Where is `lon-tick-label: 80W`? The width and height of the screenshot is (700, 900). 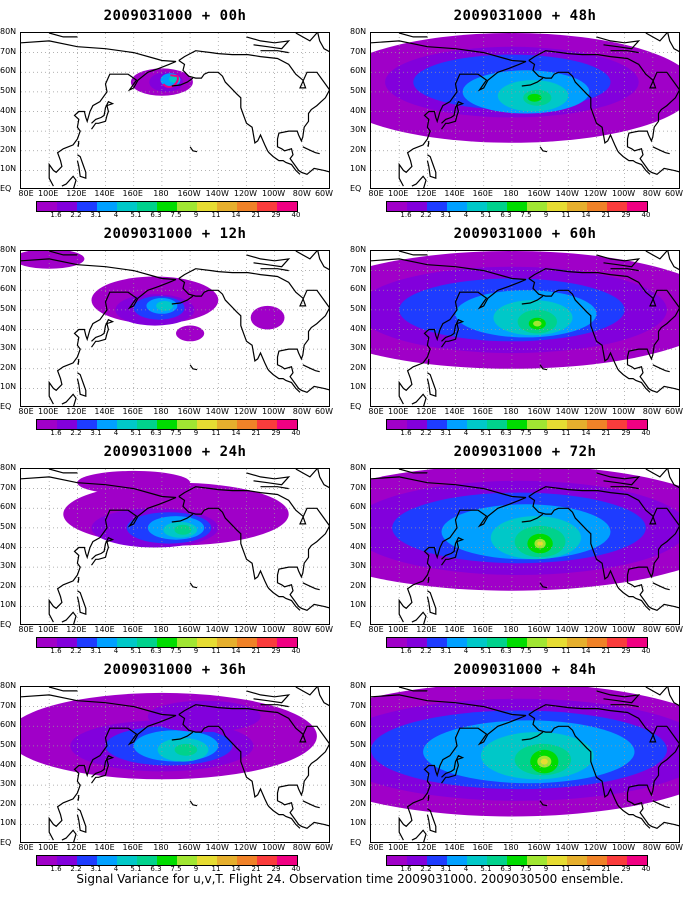 lon-tick-label: 80W is located at coordinates (651, 629).